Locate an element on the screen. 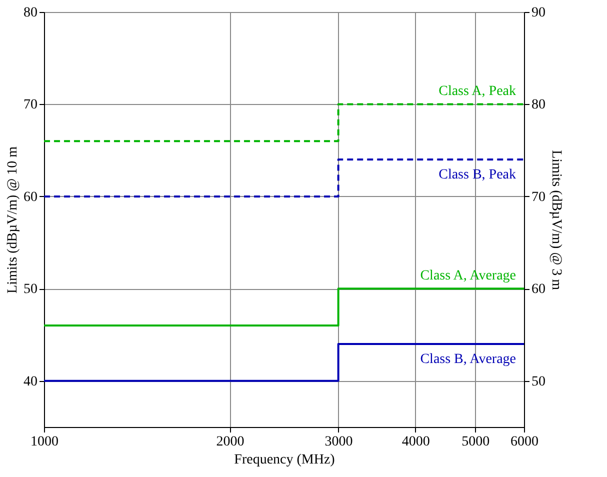 The image size is (607, 477). y-tick-label: 60 is located at coordinates (31, 197).